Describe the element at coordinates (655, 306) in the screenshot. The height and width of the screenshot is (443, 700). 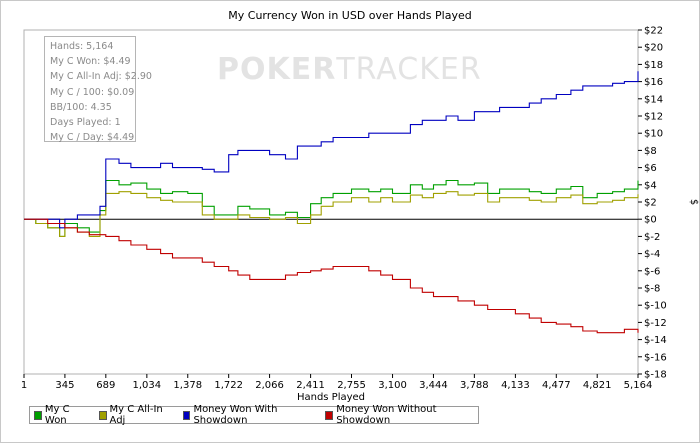
I see `y-tick-label: $-10` at that location.